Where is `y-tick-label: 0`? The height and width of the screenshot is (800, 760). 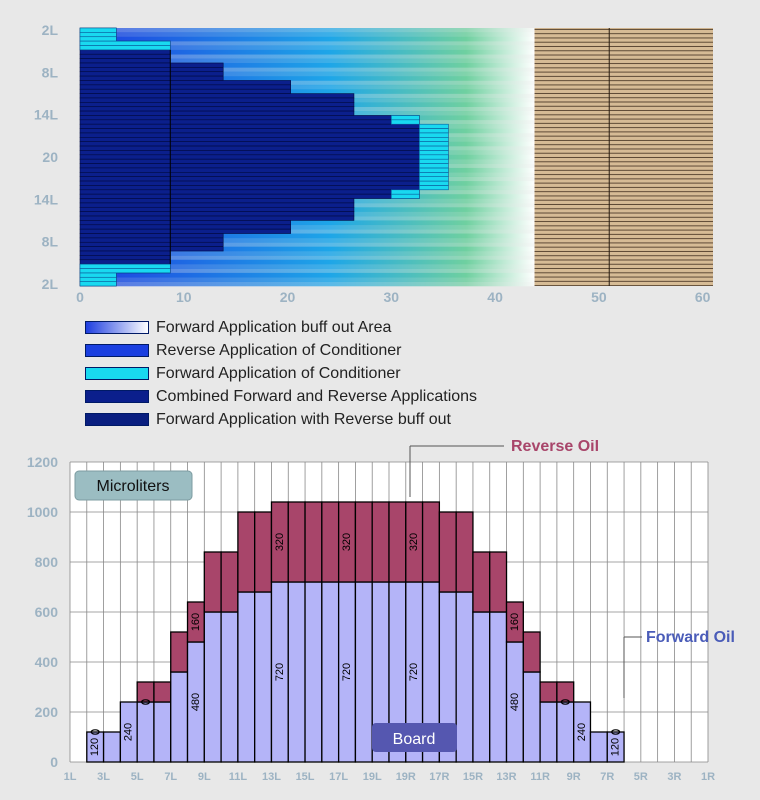
y-tick-label: 0 is located at coordinates (54, 762).